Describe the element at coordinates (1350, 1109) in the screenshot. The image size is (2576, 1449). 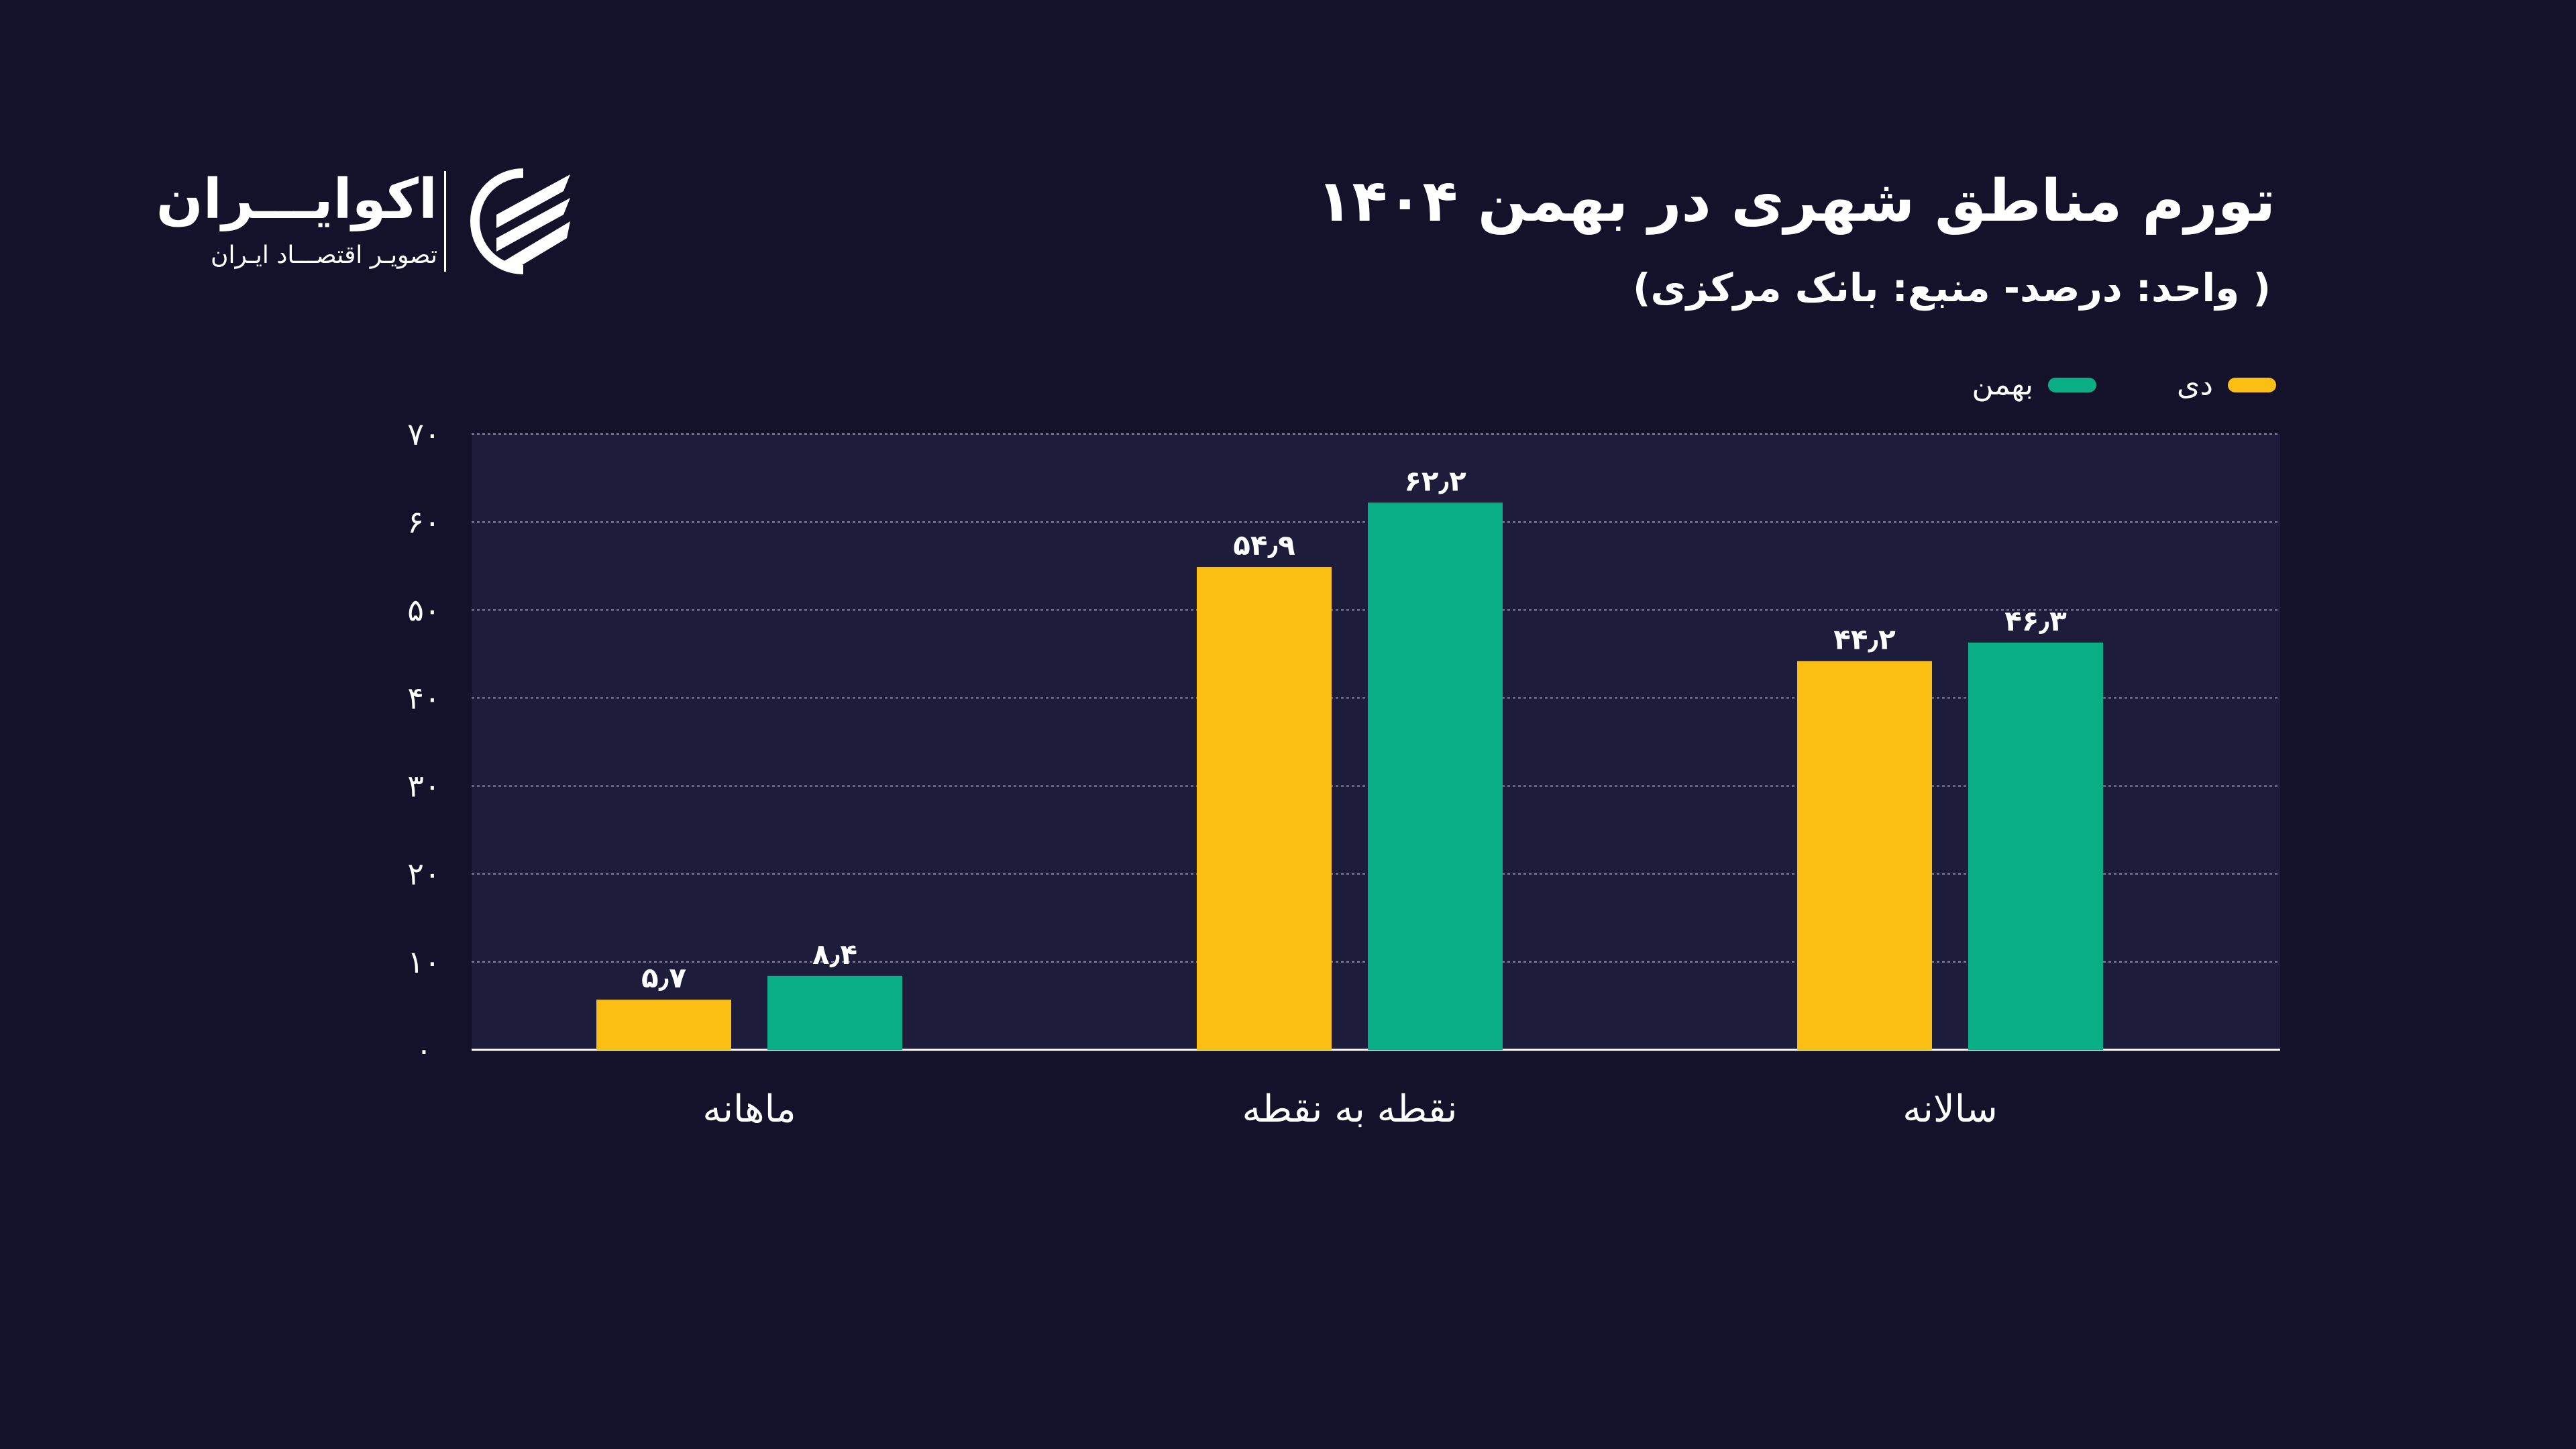
I see `x-category-label: نقطه به نقطه` at that location.